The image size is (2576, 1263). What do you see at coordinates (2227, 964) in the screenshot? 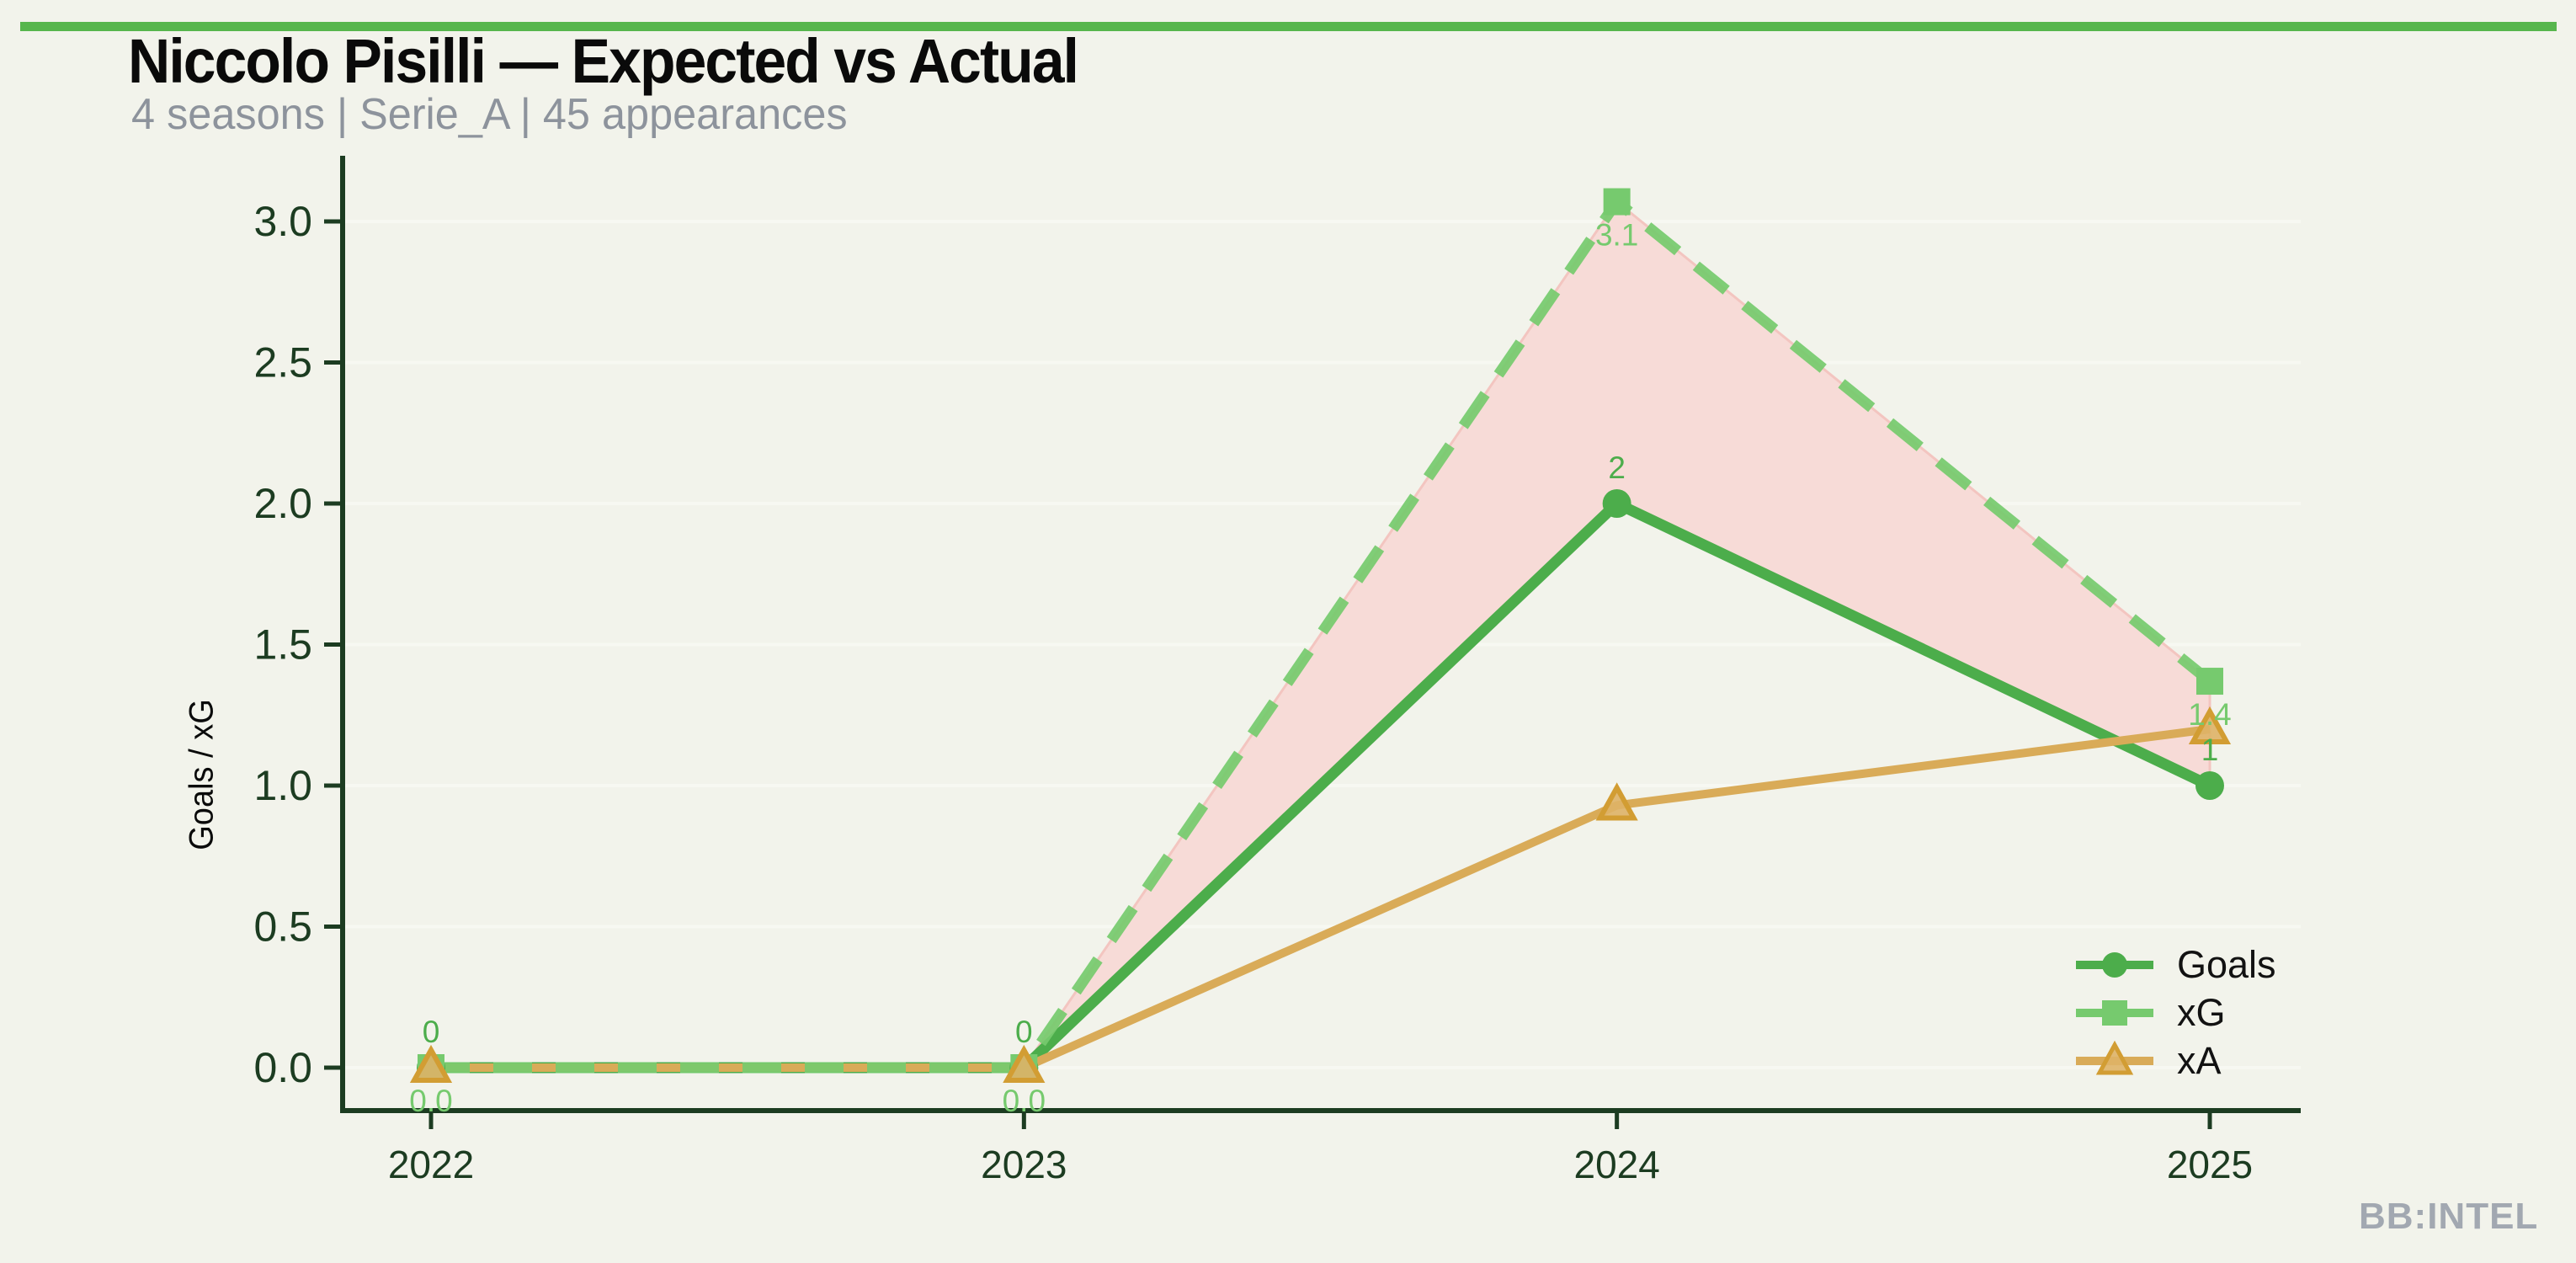
I see `legend-label: Goals` at bounding box center [2227, 964].